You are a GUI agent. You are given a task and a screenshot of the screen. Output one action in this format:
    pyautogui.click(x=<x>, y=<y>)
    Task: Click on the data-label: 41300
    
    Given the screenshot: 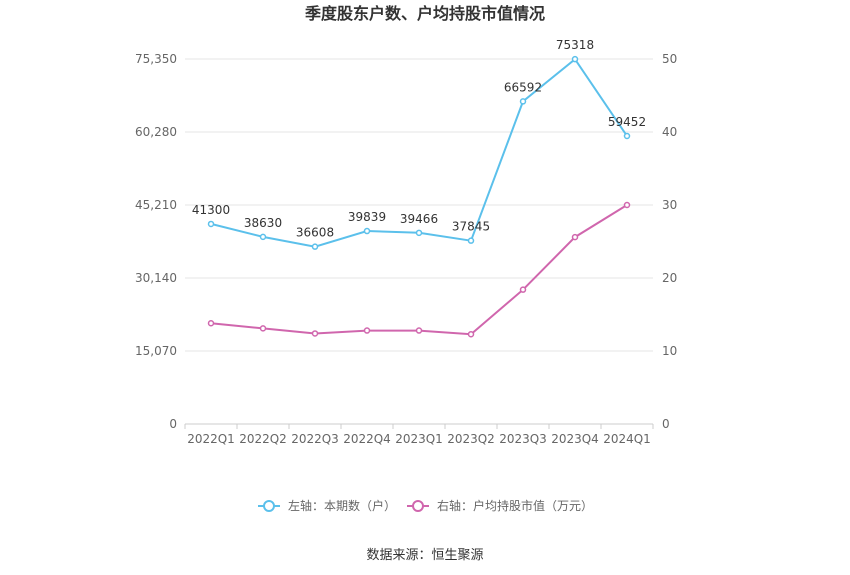 What is the action you would take?
    pyautogui.click(x=211, y=210)
    